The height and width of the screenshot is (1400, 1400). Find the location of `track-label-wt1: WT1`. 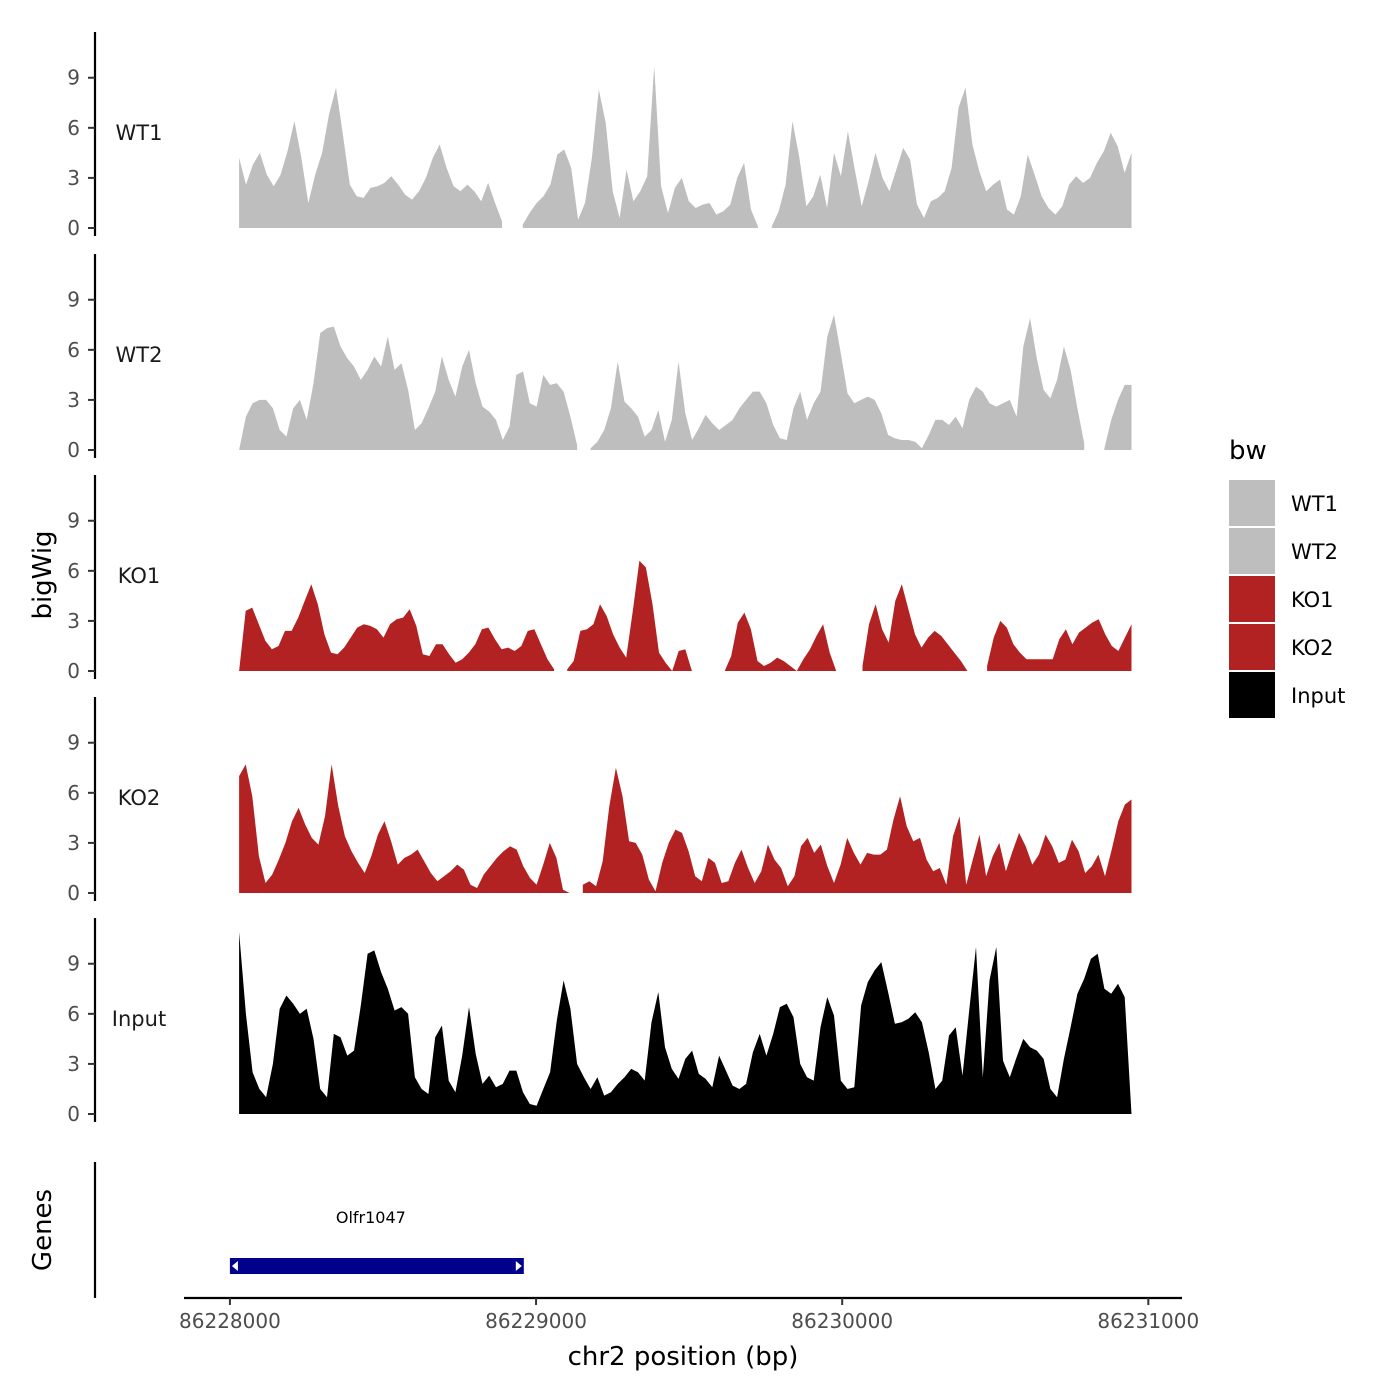

track-label-wt1: WT1 is located at coordinates (139, 133).